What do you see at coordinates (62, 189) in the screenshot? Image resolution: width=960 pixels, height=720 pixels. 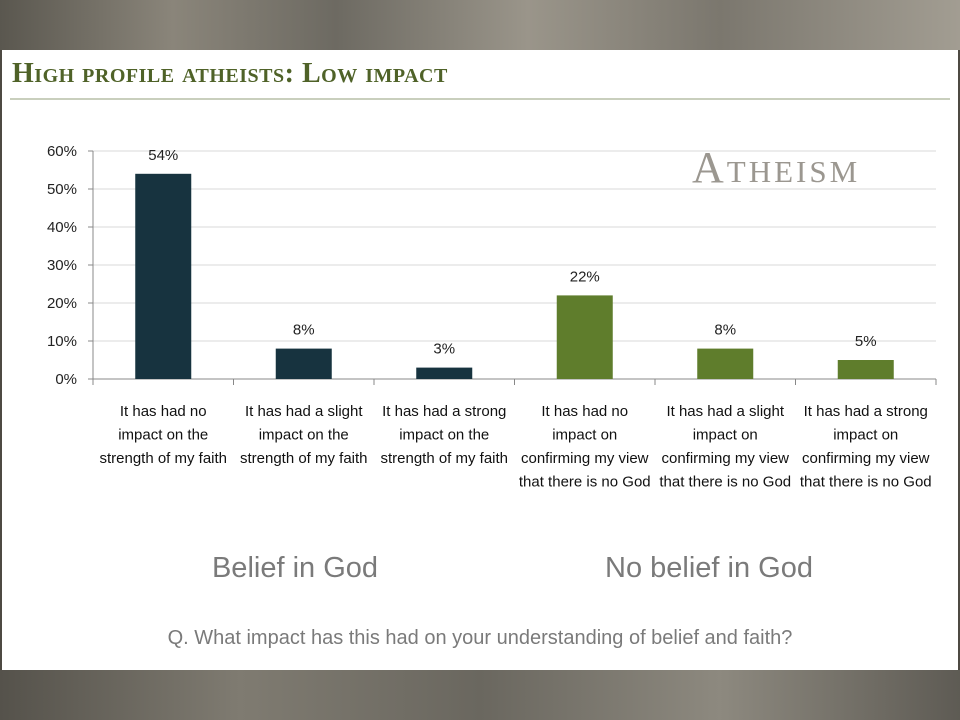 I see `y-tick-label: 50%` at bounding box center [62, 189].